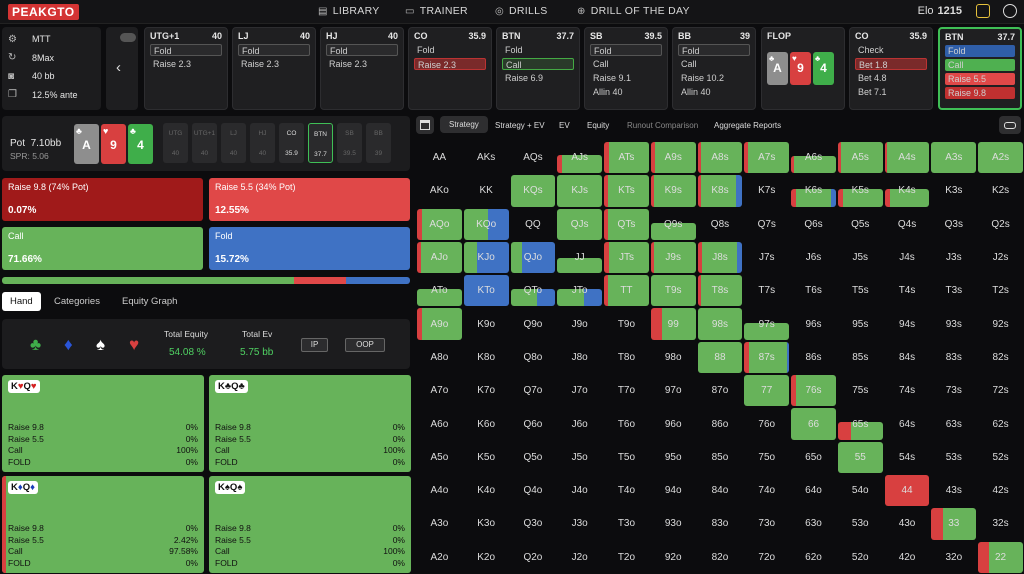 This screenshot has width=1024, height=574. What do you see at coordinates (720, 557) in the screenshot?
I see `hand-cell-82o: 82o` at bounding box center [720, 557].